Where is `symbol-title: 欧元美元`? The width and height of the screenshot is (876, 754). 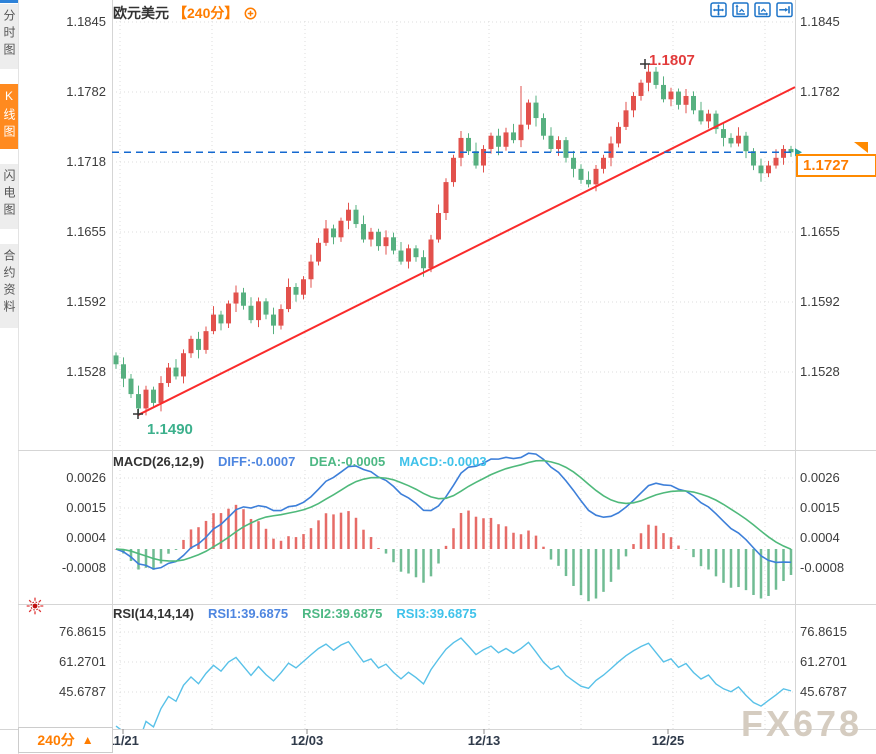 symbol-title: 欧元美元 is located at coordinates (141, 13).